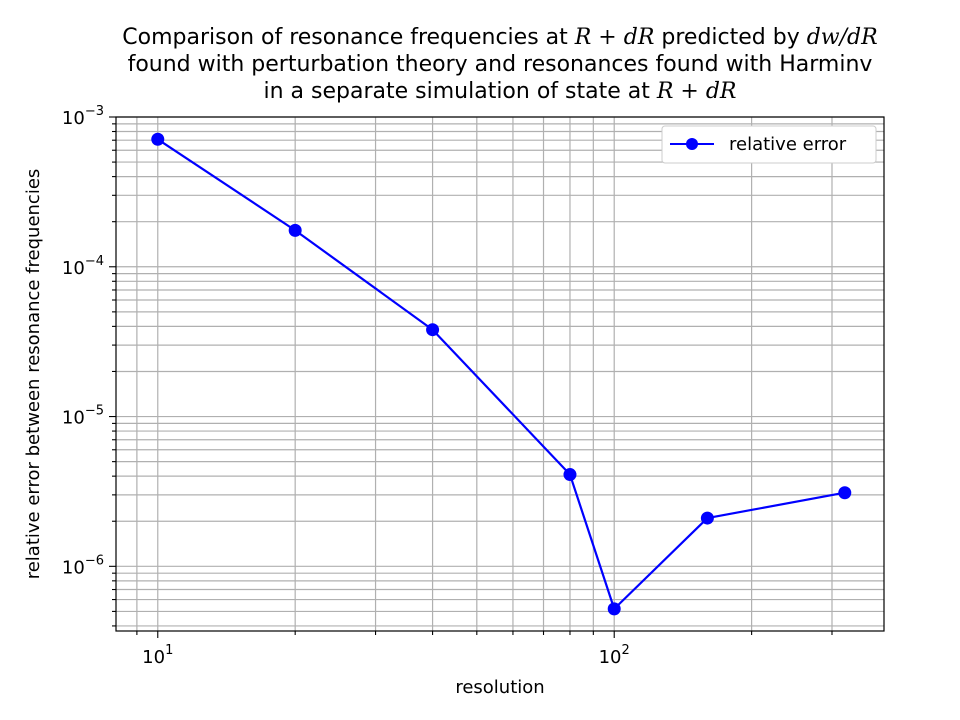 Image resolution: width=960 pixels, height=720 pixels. I want to click on x-tick-label: 10¹, so click(157, 655).